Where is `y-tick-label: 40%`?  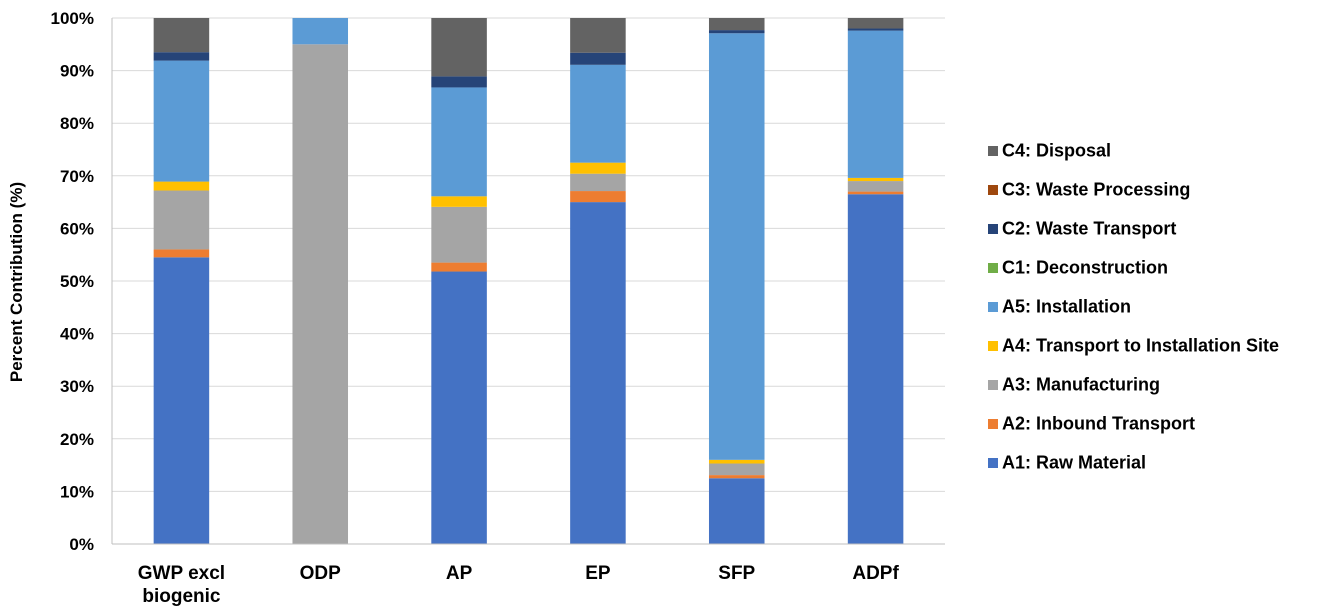
y-tick-label: 40% is located at coordinates (77, 334).